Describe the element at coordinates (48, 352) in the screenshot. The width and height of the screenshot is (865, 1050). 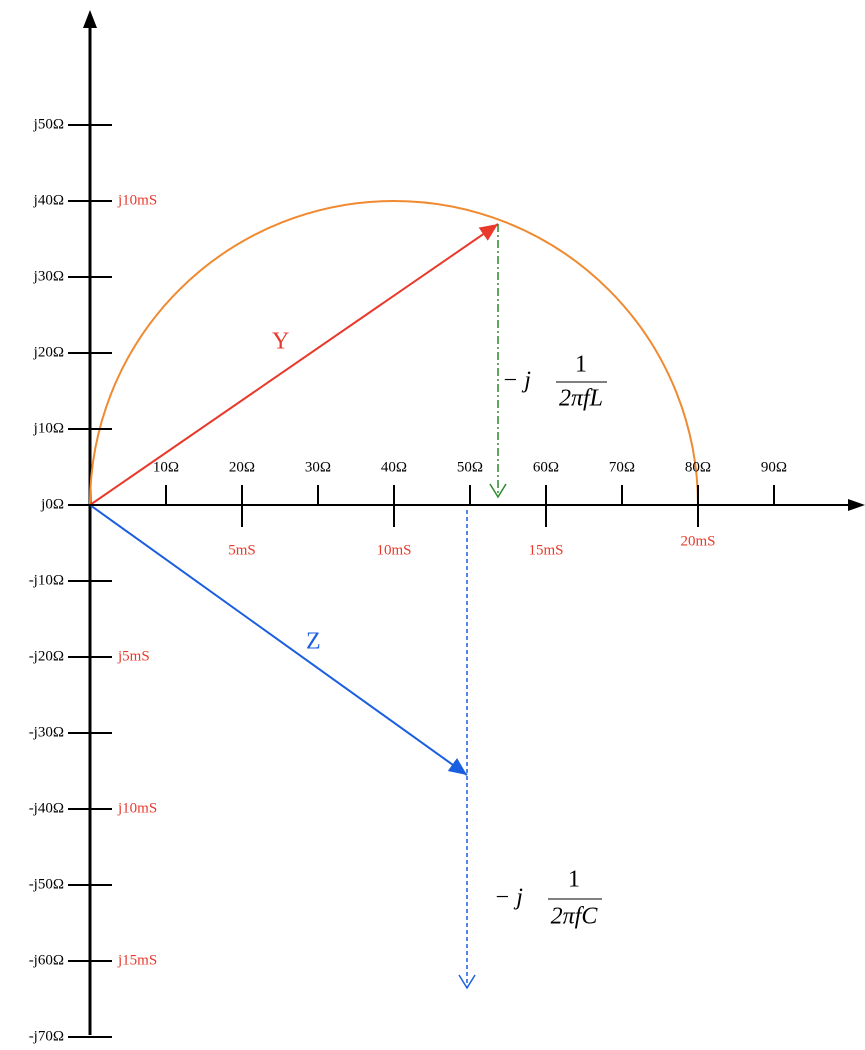
I see `impedance-tick-label: j20Ω` at that location.